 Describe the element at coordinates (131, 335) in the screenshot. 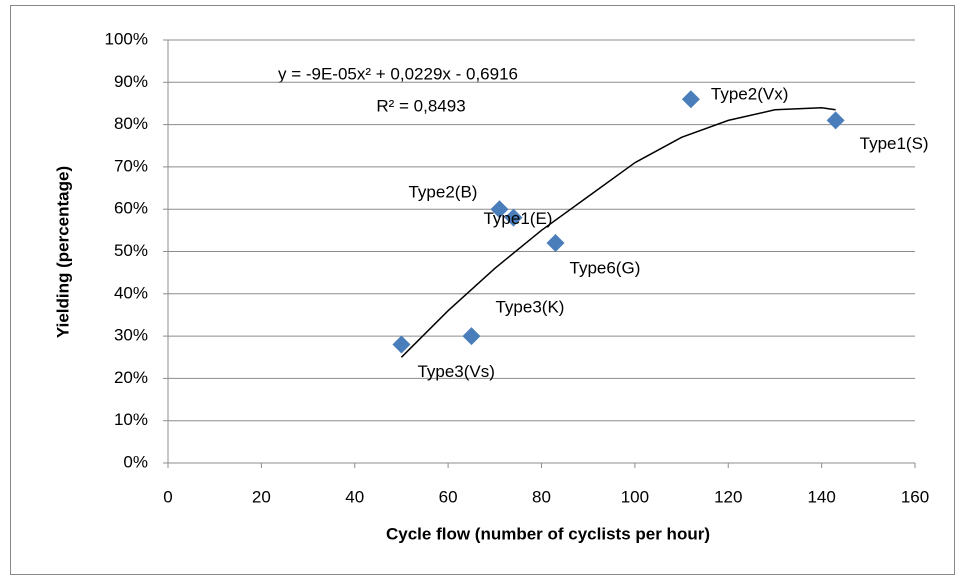

I see `y-tick-label: 30%` at that location.